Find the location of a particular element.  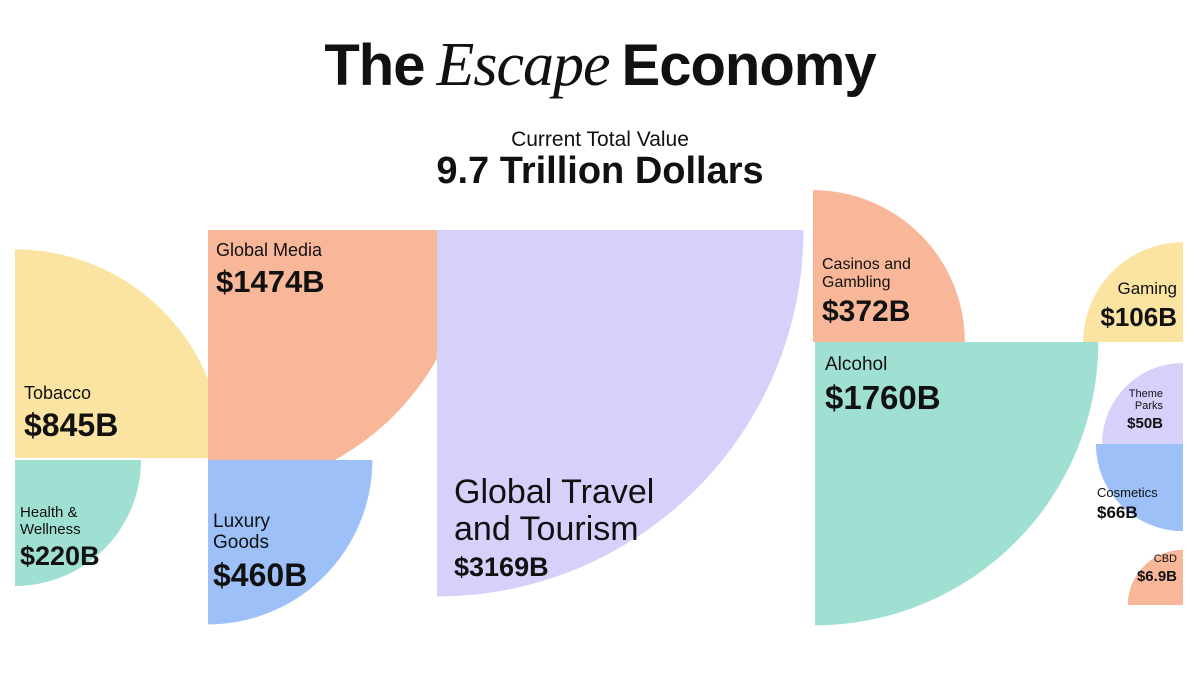

category-label: Health & Wellness is located at coordinates (50, 521).